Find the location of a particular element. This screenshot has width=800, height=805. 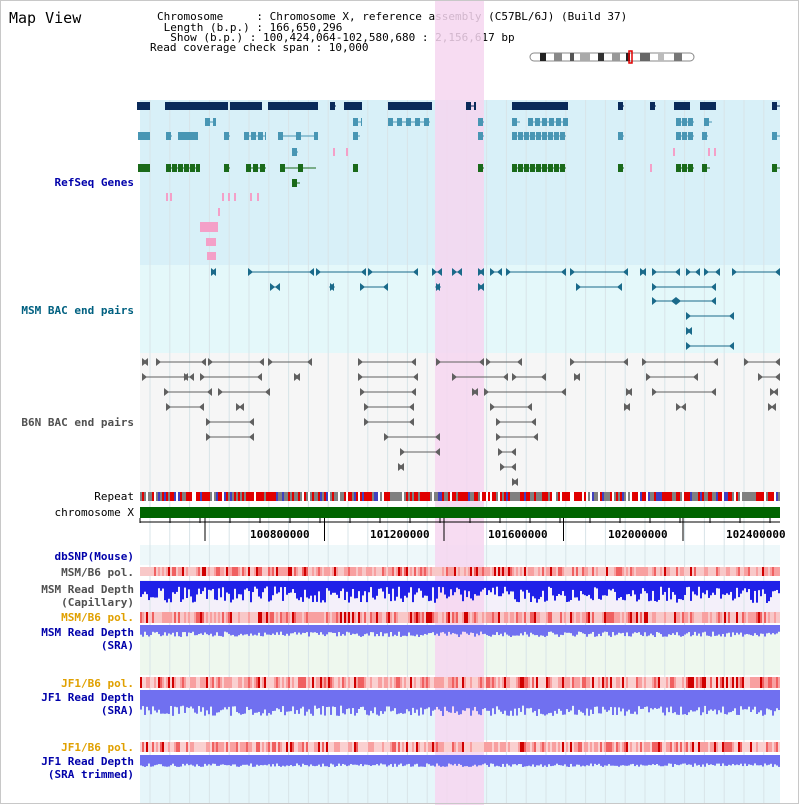

track-label-refseq: RefSeq Genes is located at coordinates (94, 182).